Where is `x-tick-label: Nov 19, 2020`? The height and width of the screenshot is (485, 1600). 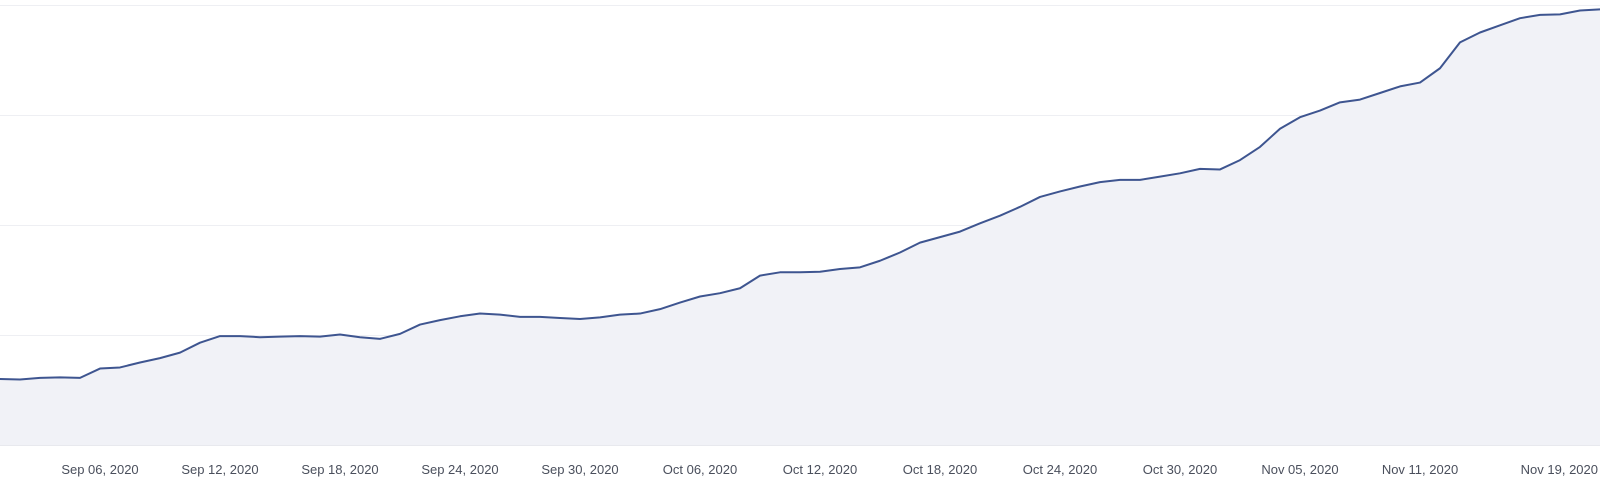 x-tick-label: Nov 19, 2020 is located at coordinates (1559, 469).